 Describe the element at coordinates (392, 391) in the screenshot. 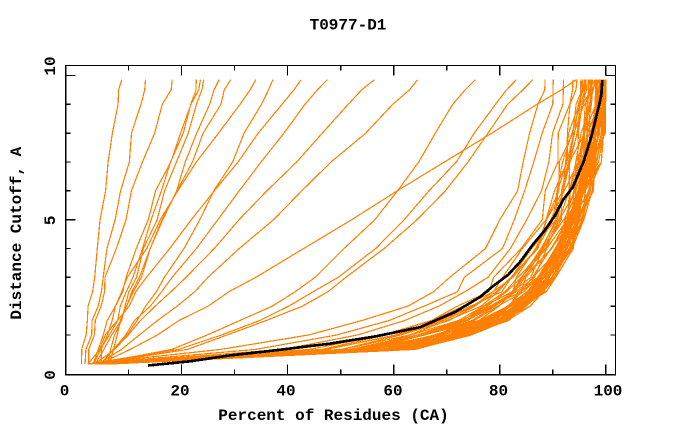

I see `svg-text: 60` at that location.